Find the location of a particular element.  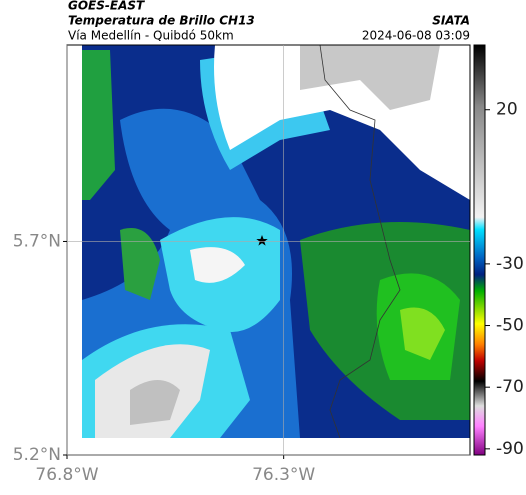

x-tick-label: 76.8°W is located at coordinates (66, 475).